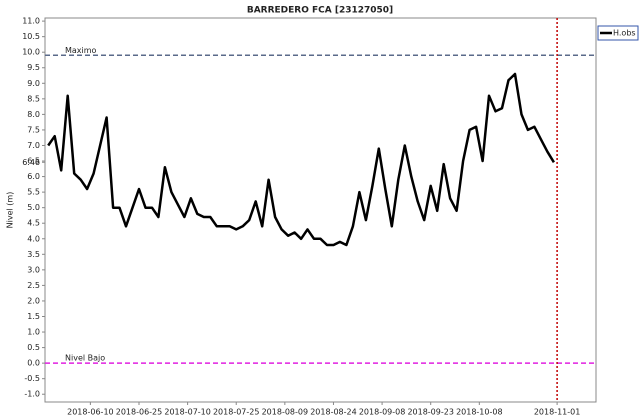 Image resolution: width=640 pixels, height=420 pixels. I want to click on legend-label: H.obs, so click(624, 33).